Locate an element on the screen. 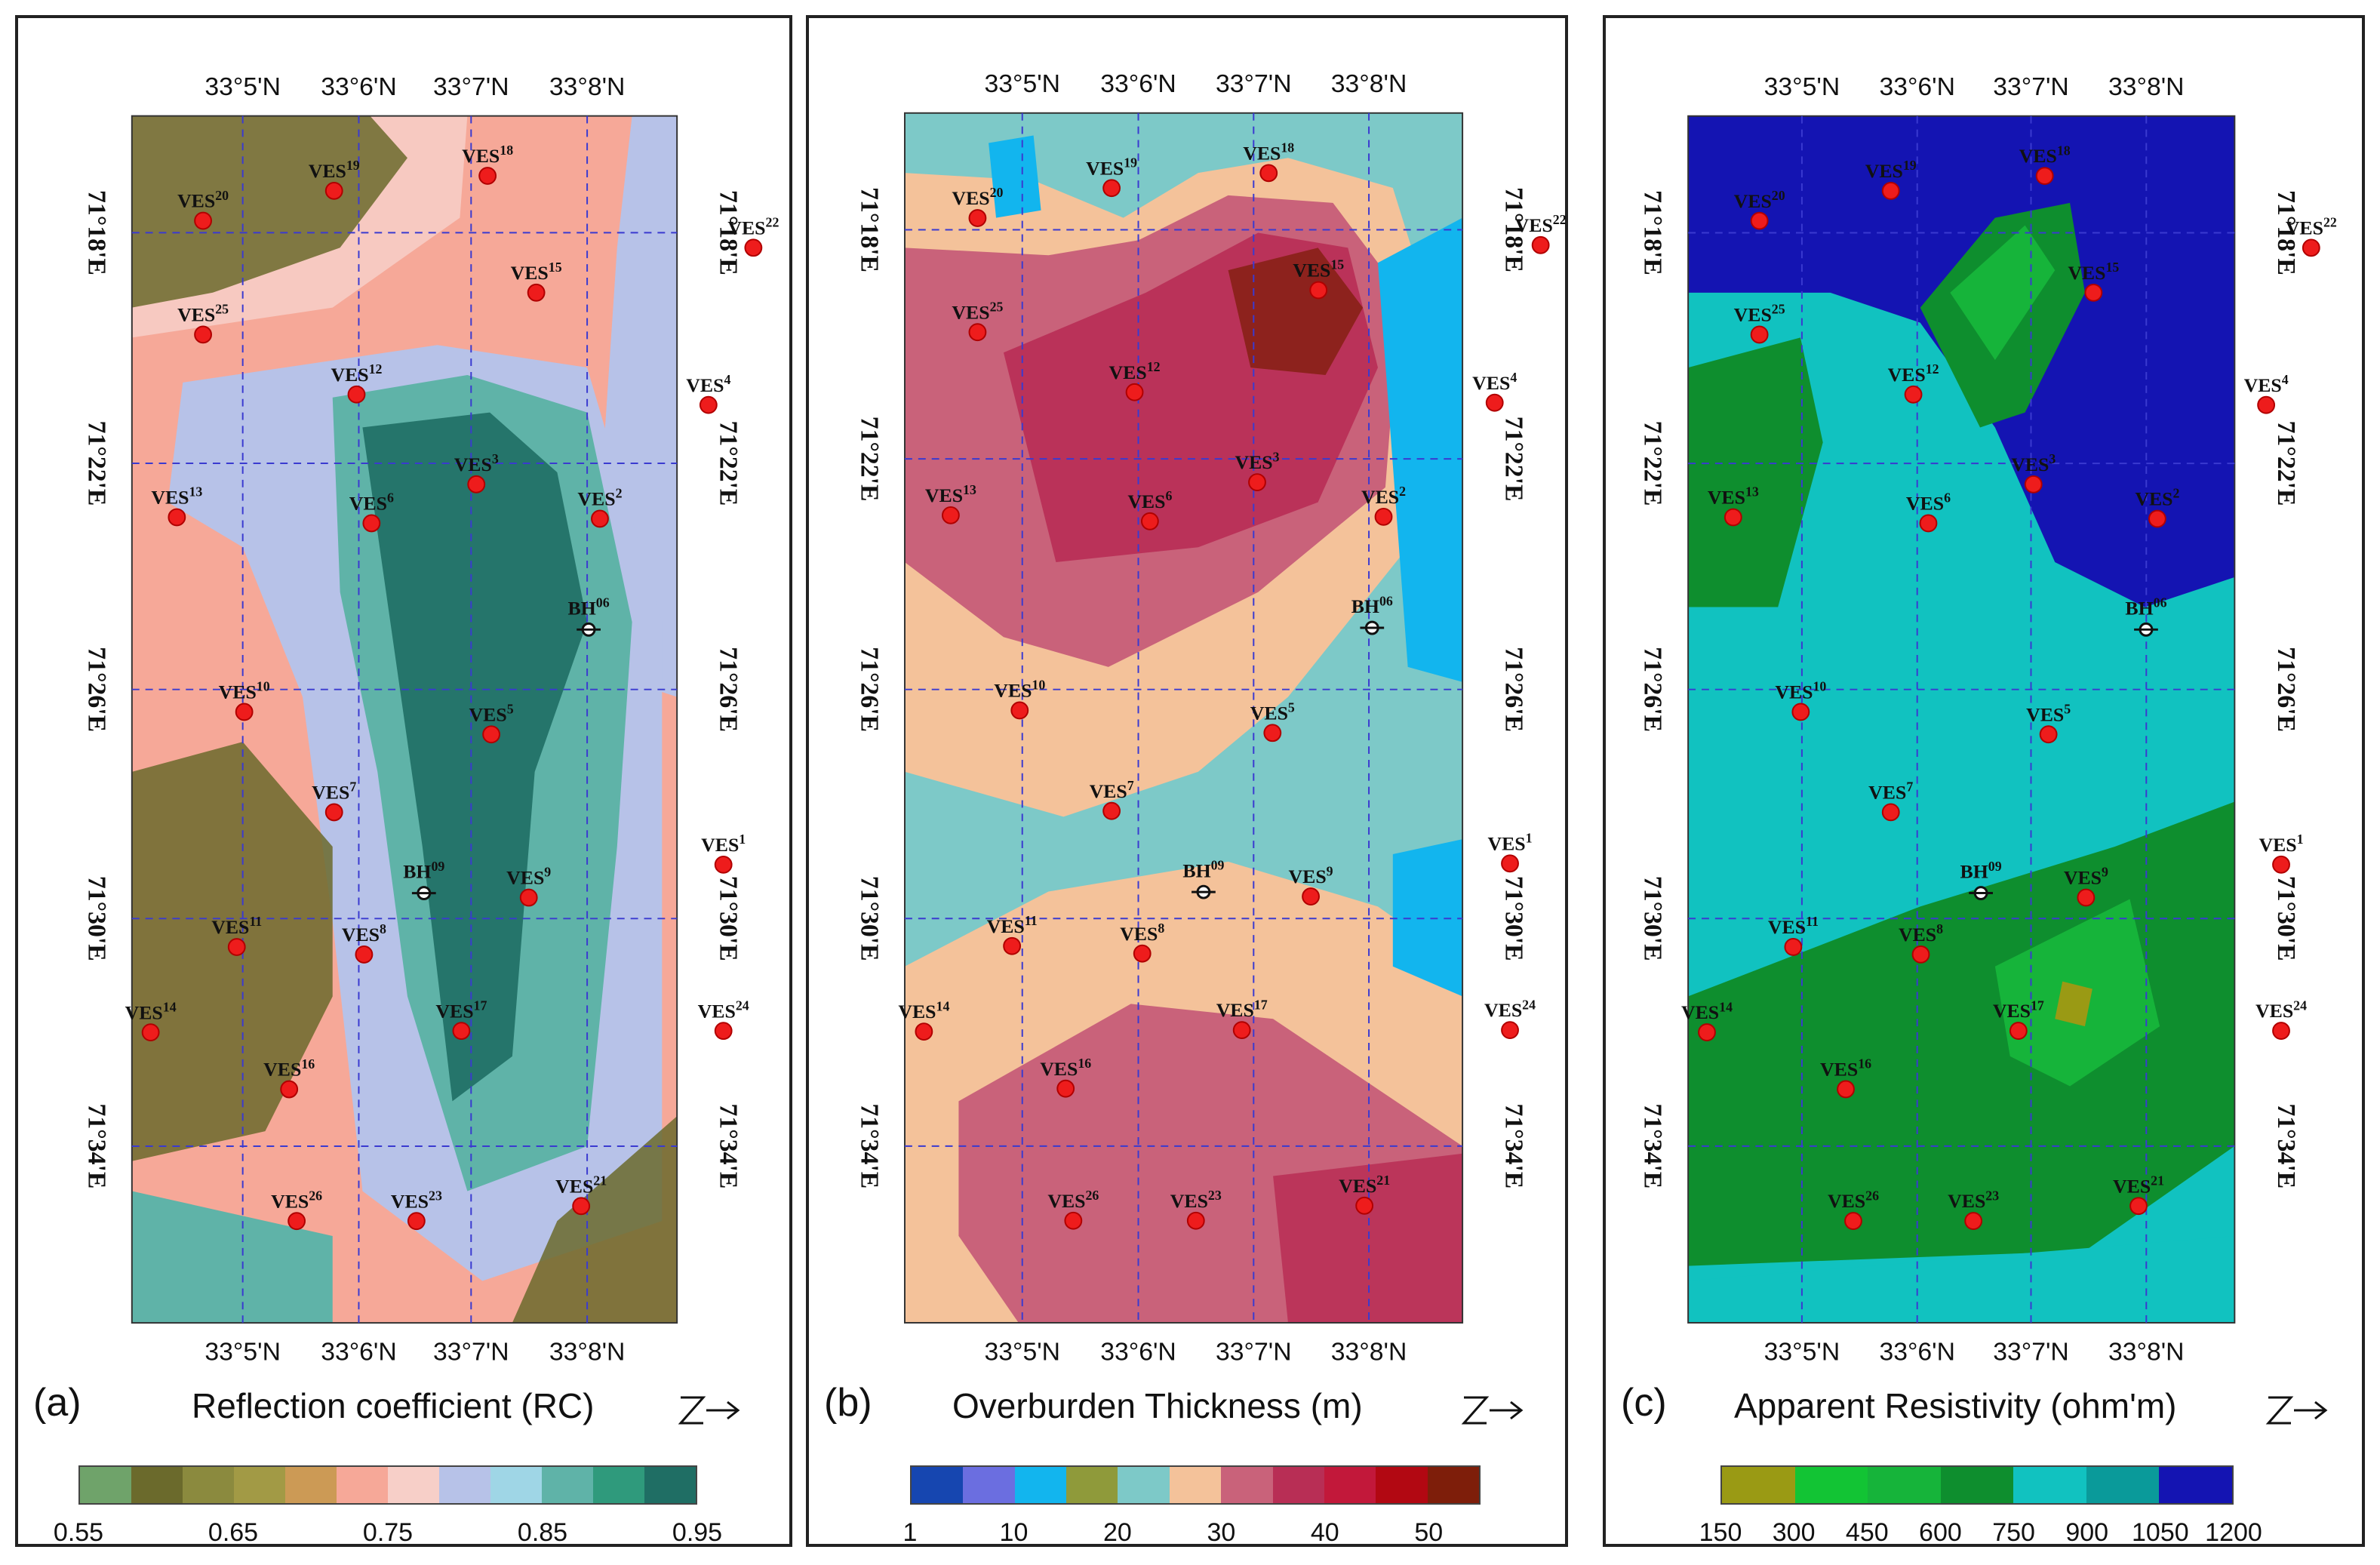 Image resolution: width=2380 pixels, height=1565 pixels. colorbar-tick-label: 50 is located at coordinates (1429, 1532).